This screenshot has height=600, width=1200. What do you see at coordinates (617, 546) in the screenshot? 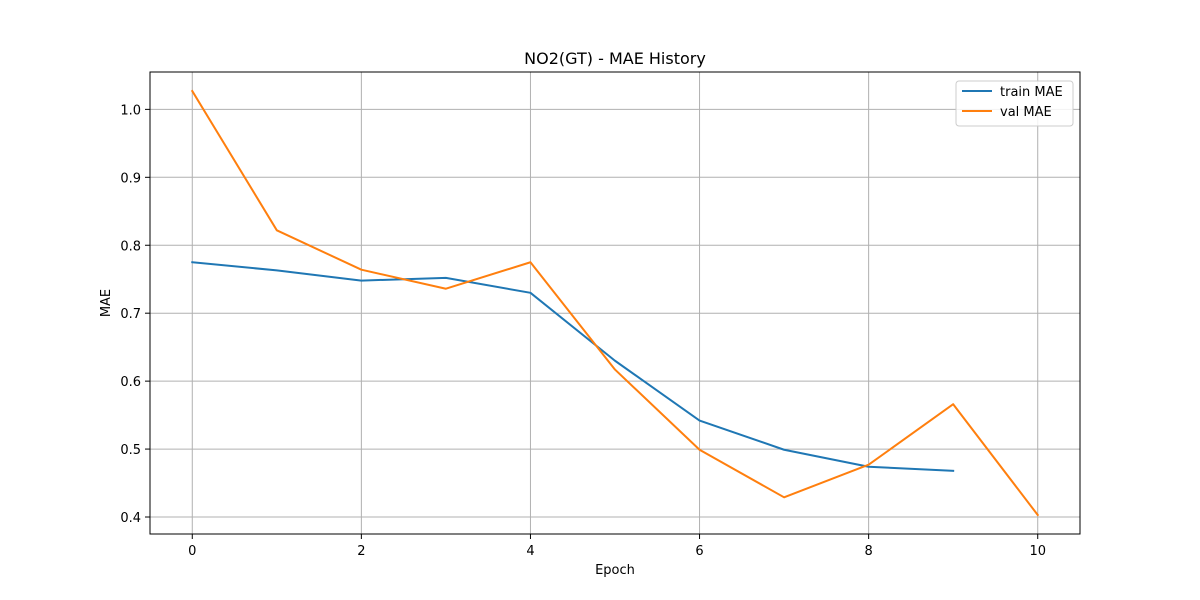
I see `x-axis-ticks: 0 2 4 6 8 10` at bounding box center [617, 546].